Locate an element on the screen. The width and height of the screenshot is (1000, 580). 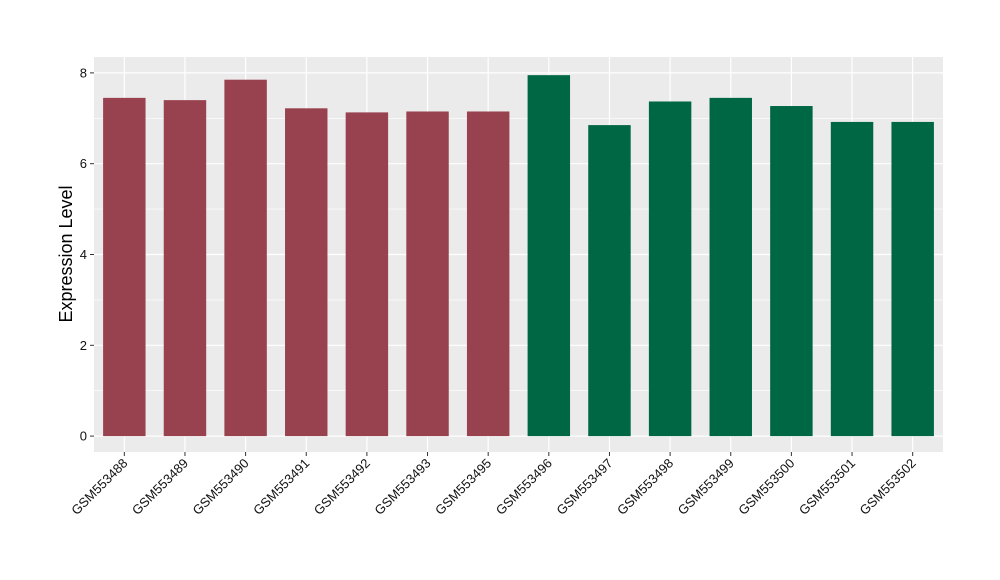
x-tick-label: GSM553488 is located at coordinates (99, 487).